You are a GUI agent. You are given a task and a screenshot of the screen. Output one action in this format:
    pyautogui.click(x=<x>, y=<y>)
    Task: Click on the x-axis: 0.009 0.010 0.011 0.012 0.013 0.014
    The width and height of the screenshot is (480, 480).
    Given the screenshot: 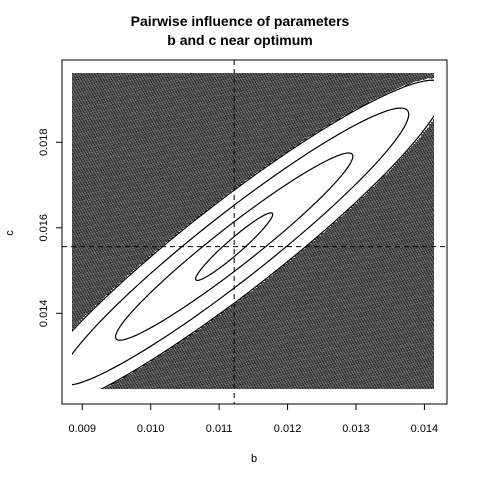 What is the action you would take?
    pyautogui.click(x=253, y=419)
    